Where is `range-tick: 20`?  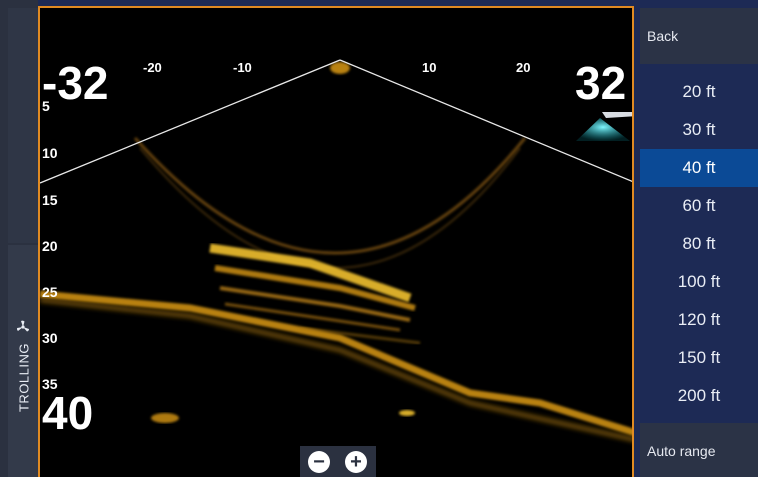
range-tick: 20 is located at coordinates (523, 67).